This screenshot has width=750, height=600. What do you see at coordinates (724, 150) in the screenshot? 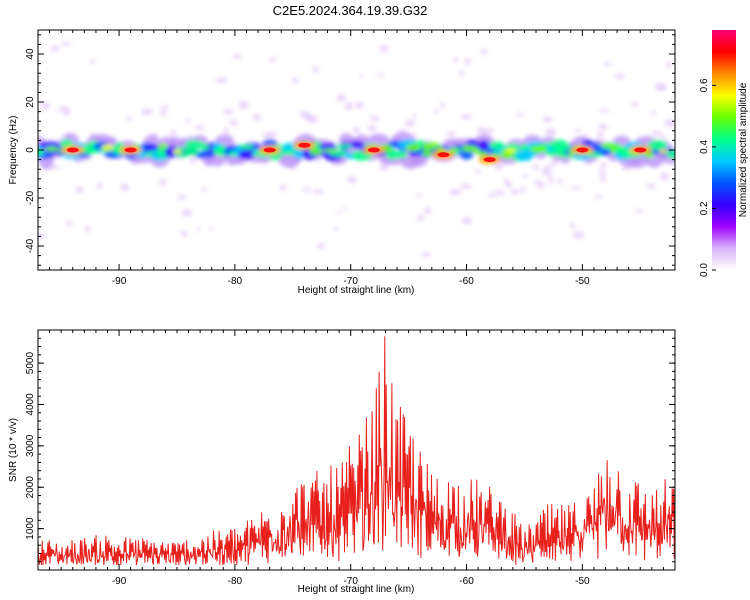
I see `colorbar-scale` at bounding box center [724, 150].